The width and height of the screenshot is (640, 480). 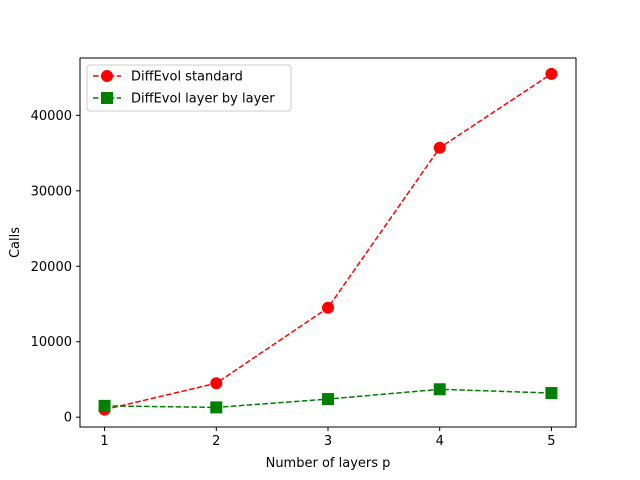 I want to click on x-tick-label: 2, so click(x=216, y=441).